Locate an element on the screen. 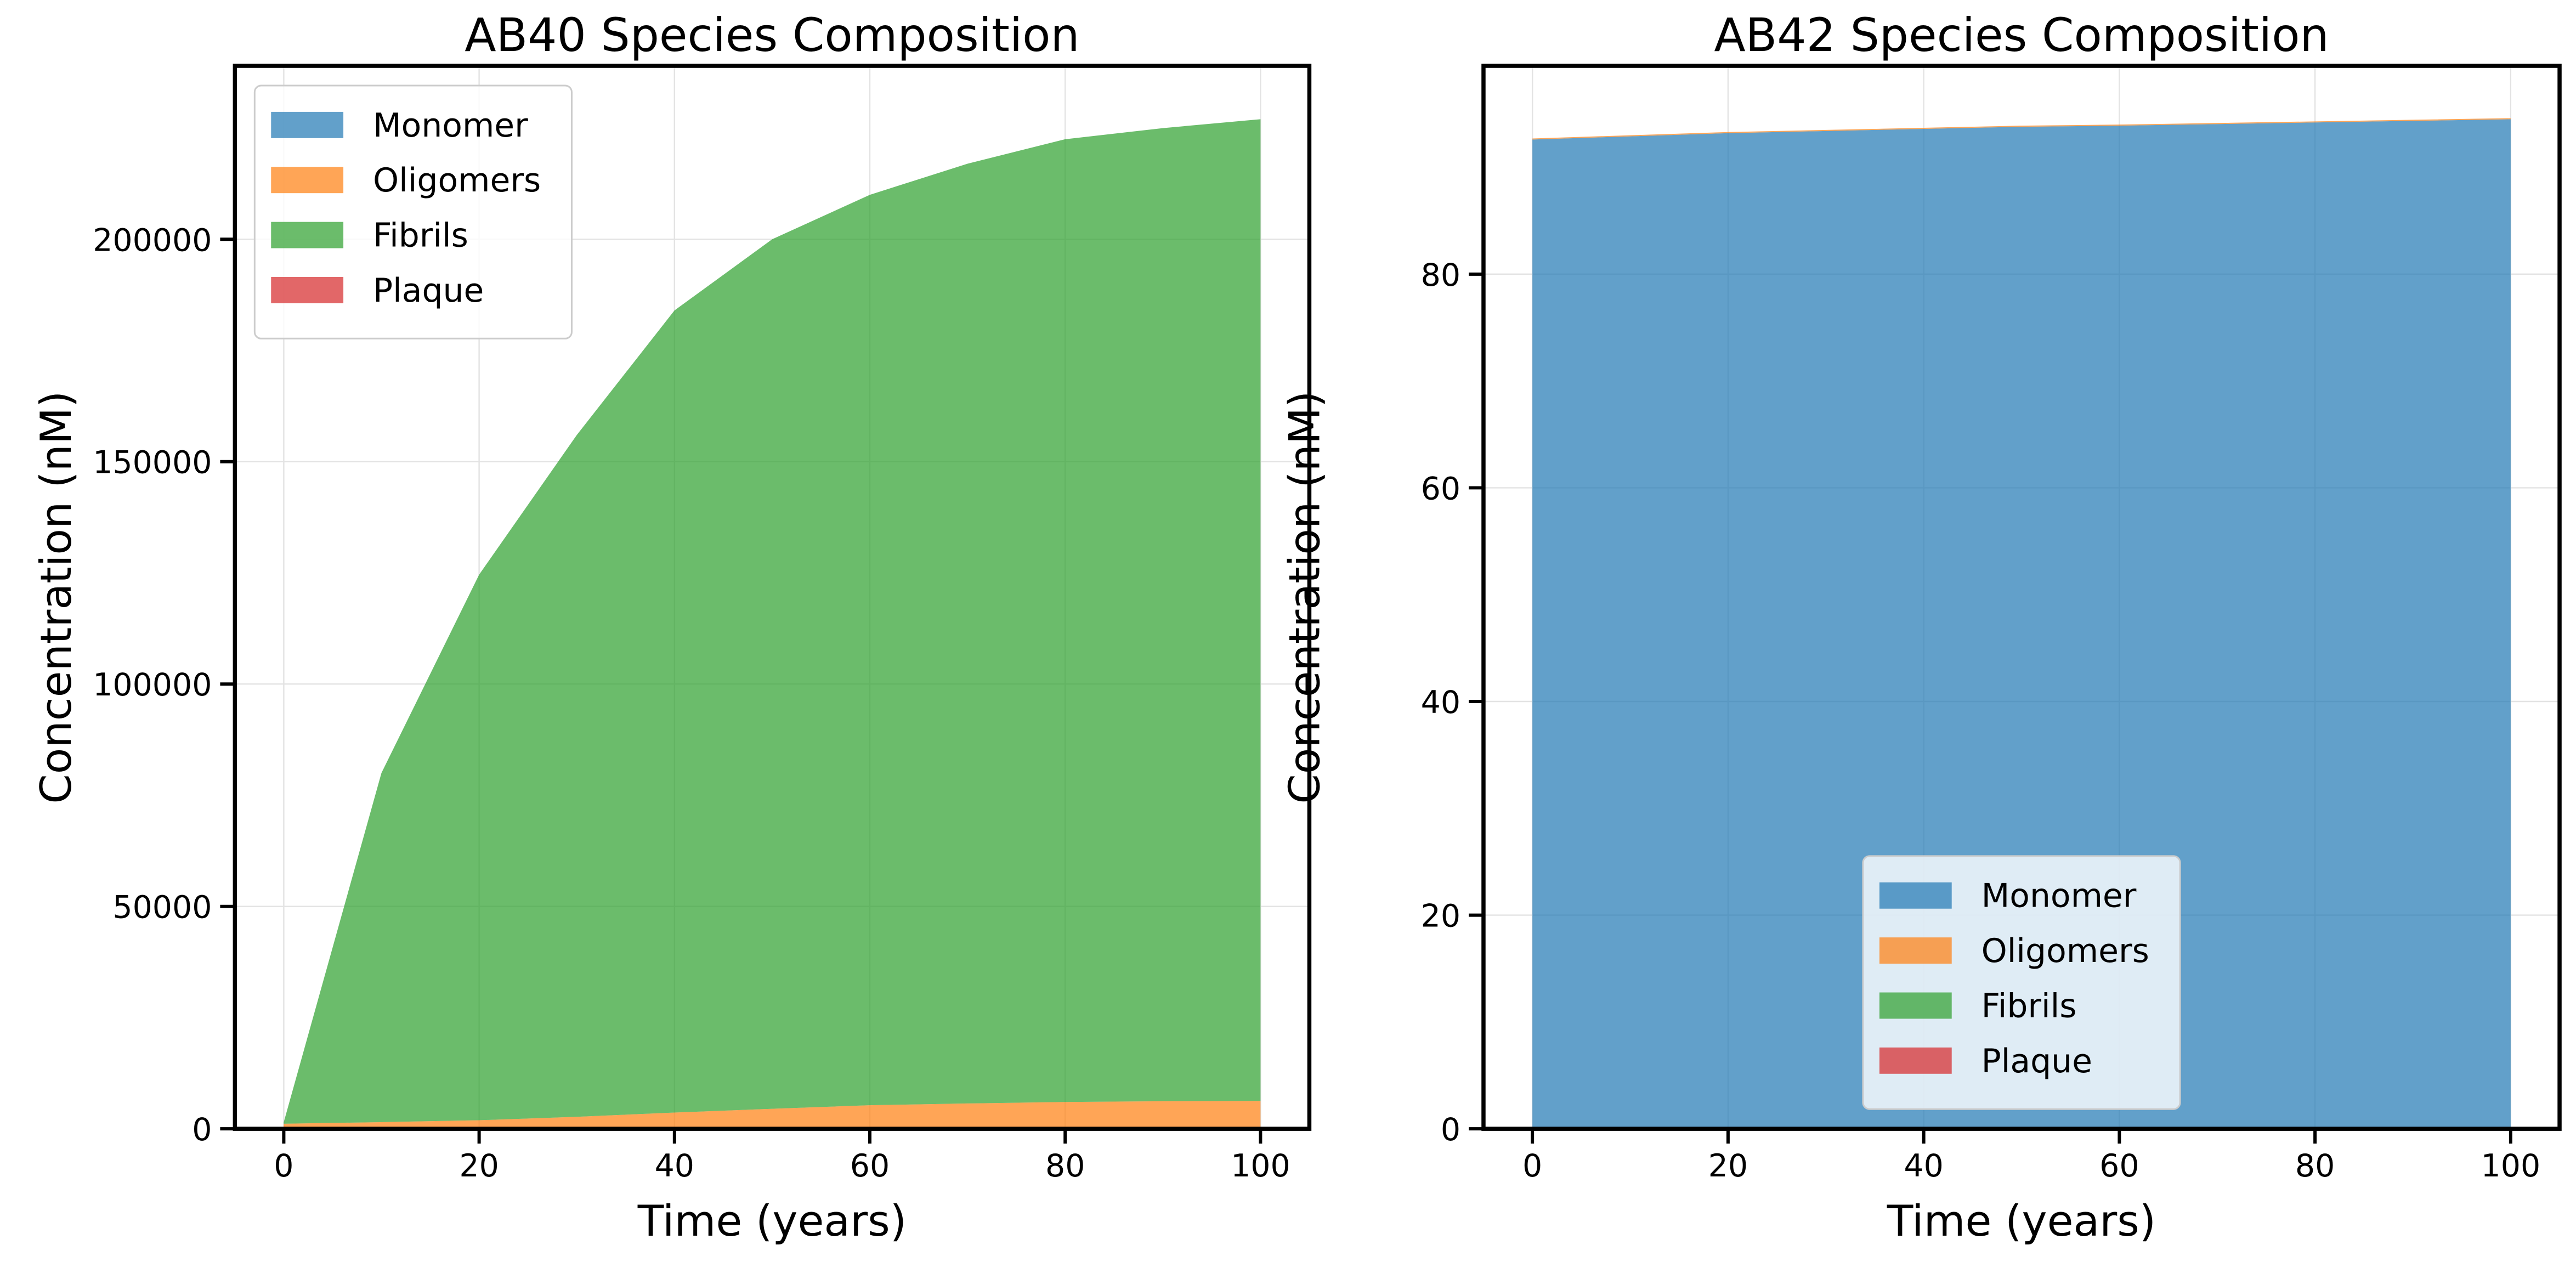 The width and height of the screenshot is (2576, 1262). y-tick-label: 20 is located at coordinates (1441, 916).